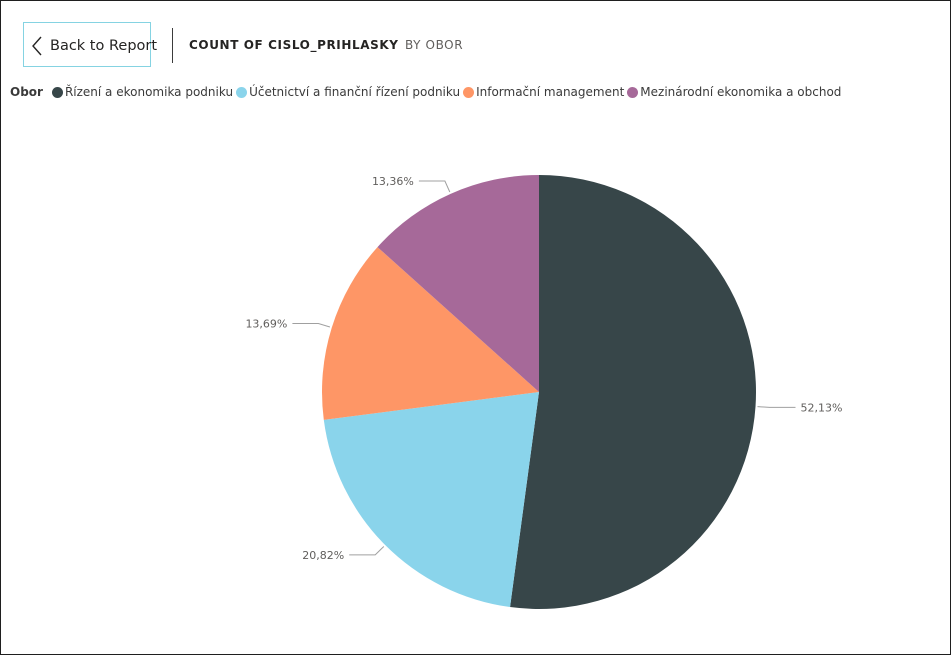 This screenshot has width=951, height=655. What do you see at coordinates (172, 45) in the screenshot?
I see `header-divider` at bounding box center [172, 45].